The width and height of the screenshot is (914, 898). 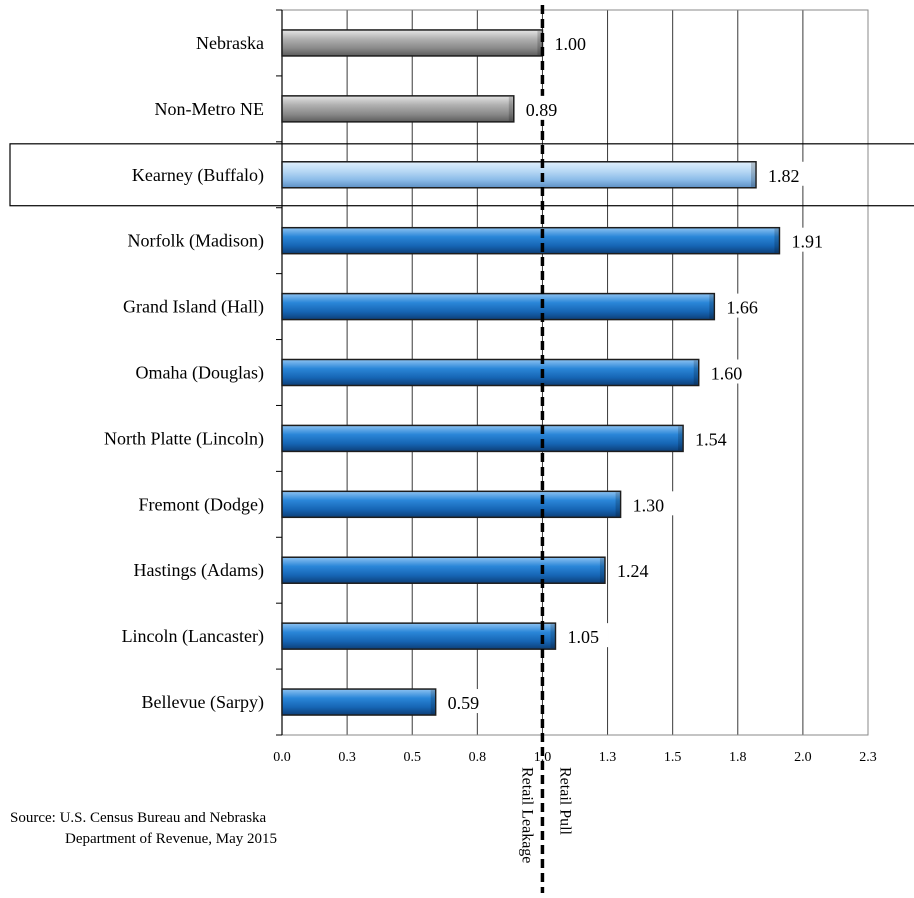 What do you see at coordinates (608, 757) in the screenshot?
I see `x-tick-label-5: 1.3` at bounding box center [608, 757].